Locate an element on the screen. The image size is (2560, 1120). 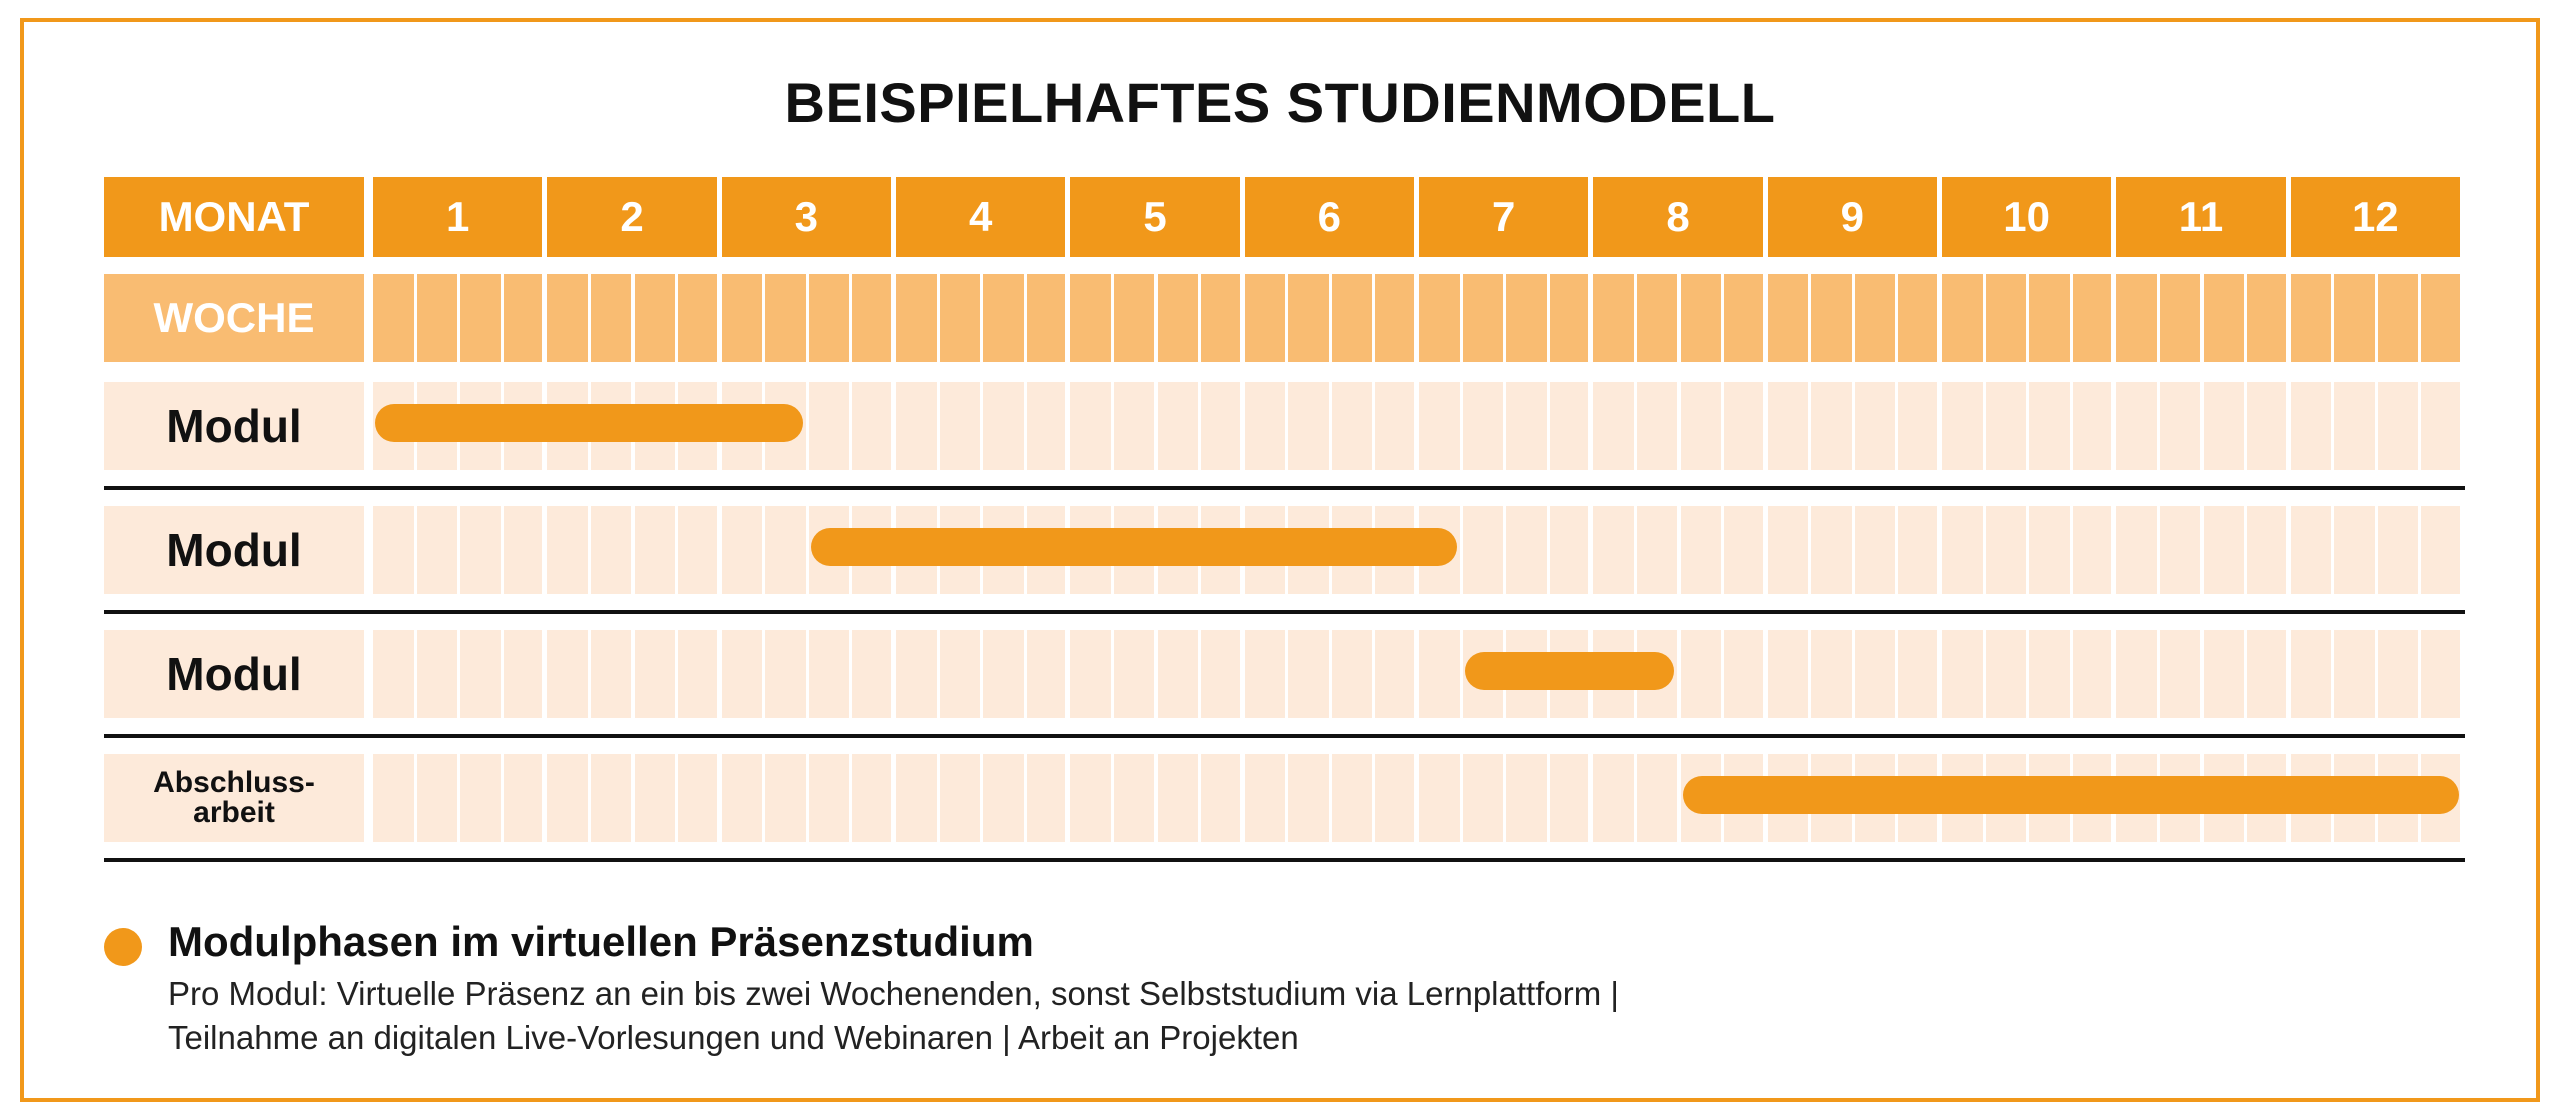
month-header-label-bg is located at coordinates (234, 217).